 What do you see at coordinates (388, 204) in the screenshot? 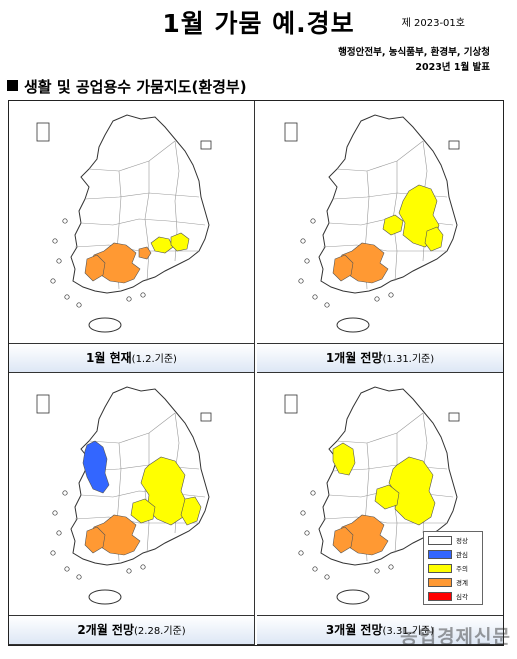
I see `mainland-outline` at bounding box center [388, 204].